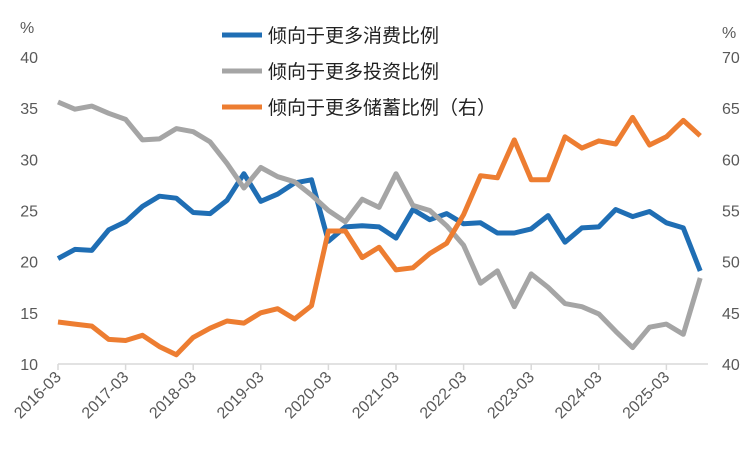  I want to click on right-y-tick-label: 40, so click(731, 365).